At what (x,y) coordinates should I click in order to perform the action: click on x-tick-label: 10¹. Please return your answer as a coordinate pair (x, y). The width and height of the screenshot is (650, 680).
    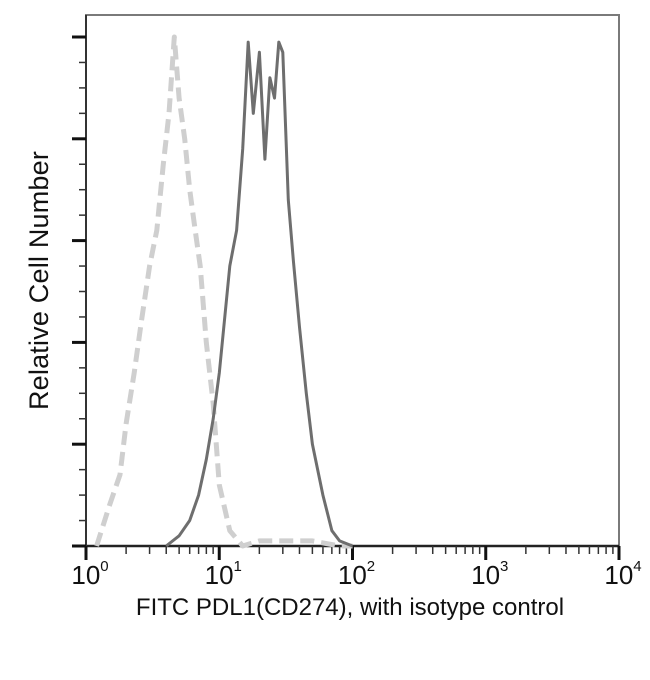
    Looking at the image, I should click on (223, 574).